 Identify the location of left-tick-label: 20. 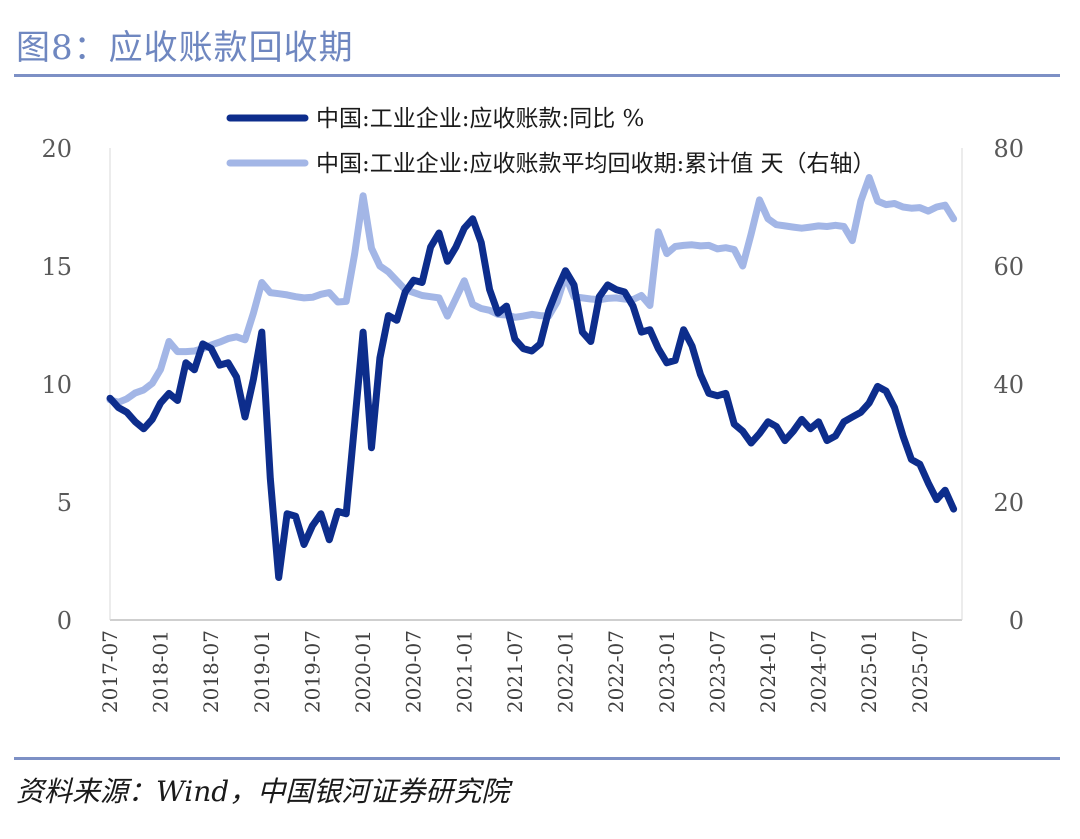
(56, 149).